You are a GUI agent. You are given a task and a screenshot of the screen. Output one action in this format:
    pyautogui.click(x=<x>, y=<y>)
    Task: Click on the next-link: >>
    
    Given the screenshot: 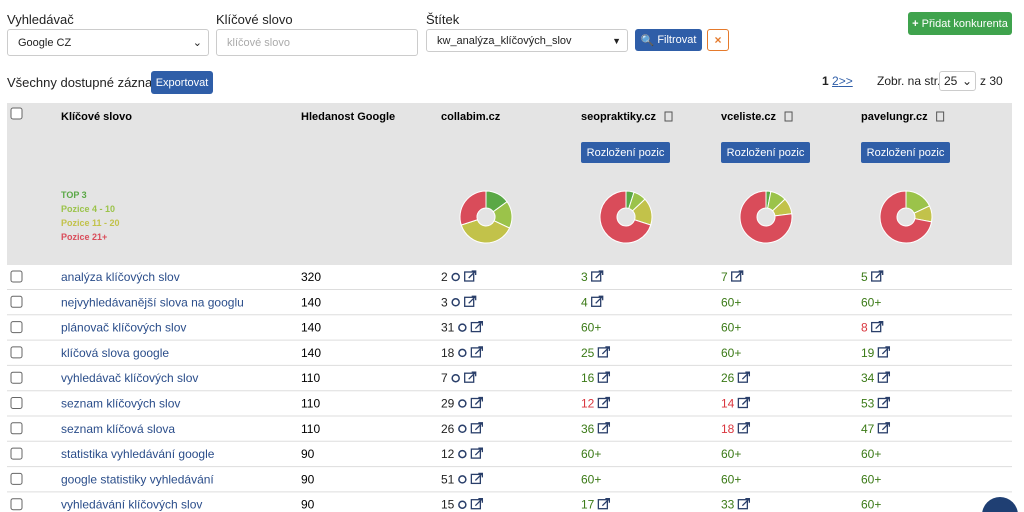 What is the action you would take?
    pyautogui.click(x=845, y=81)
    